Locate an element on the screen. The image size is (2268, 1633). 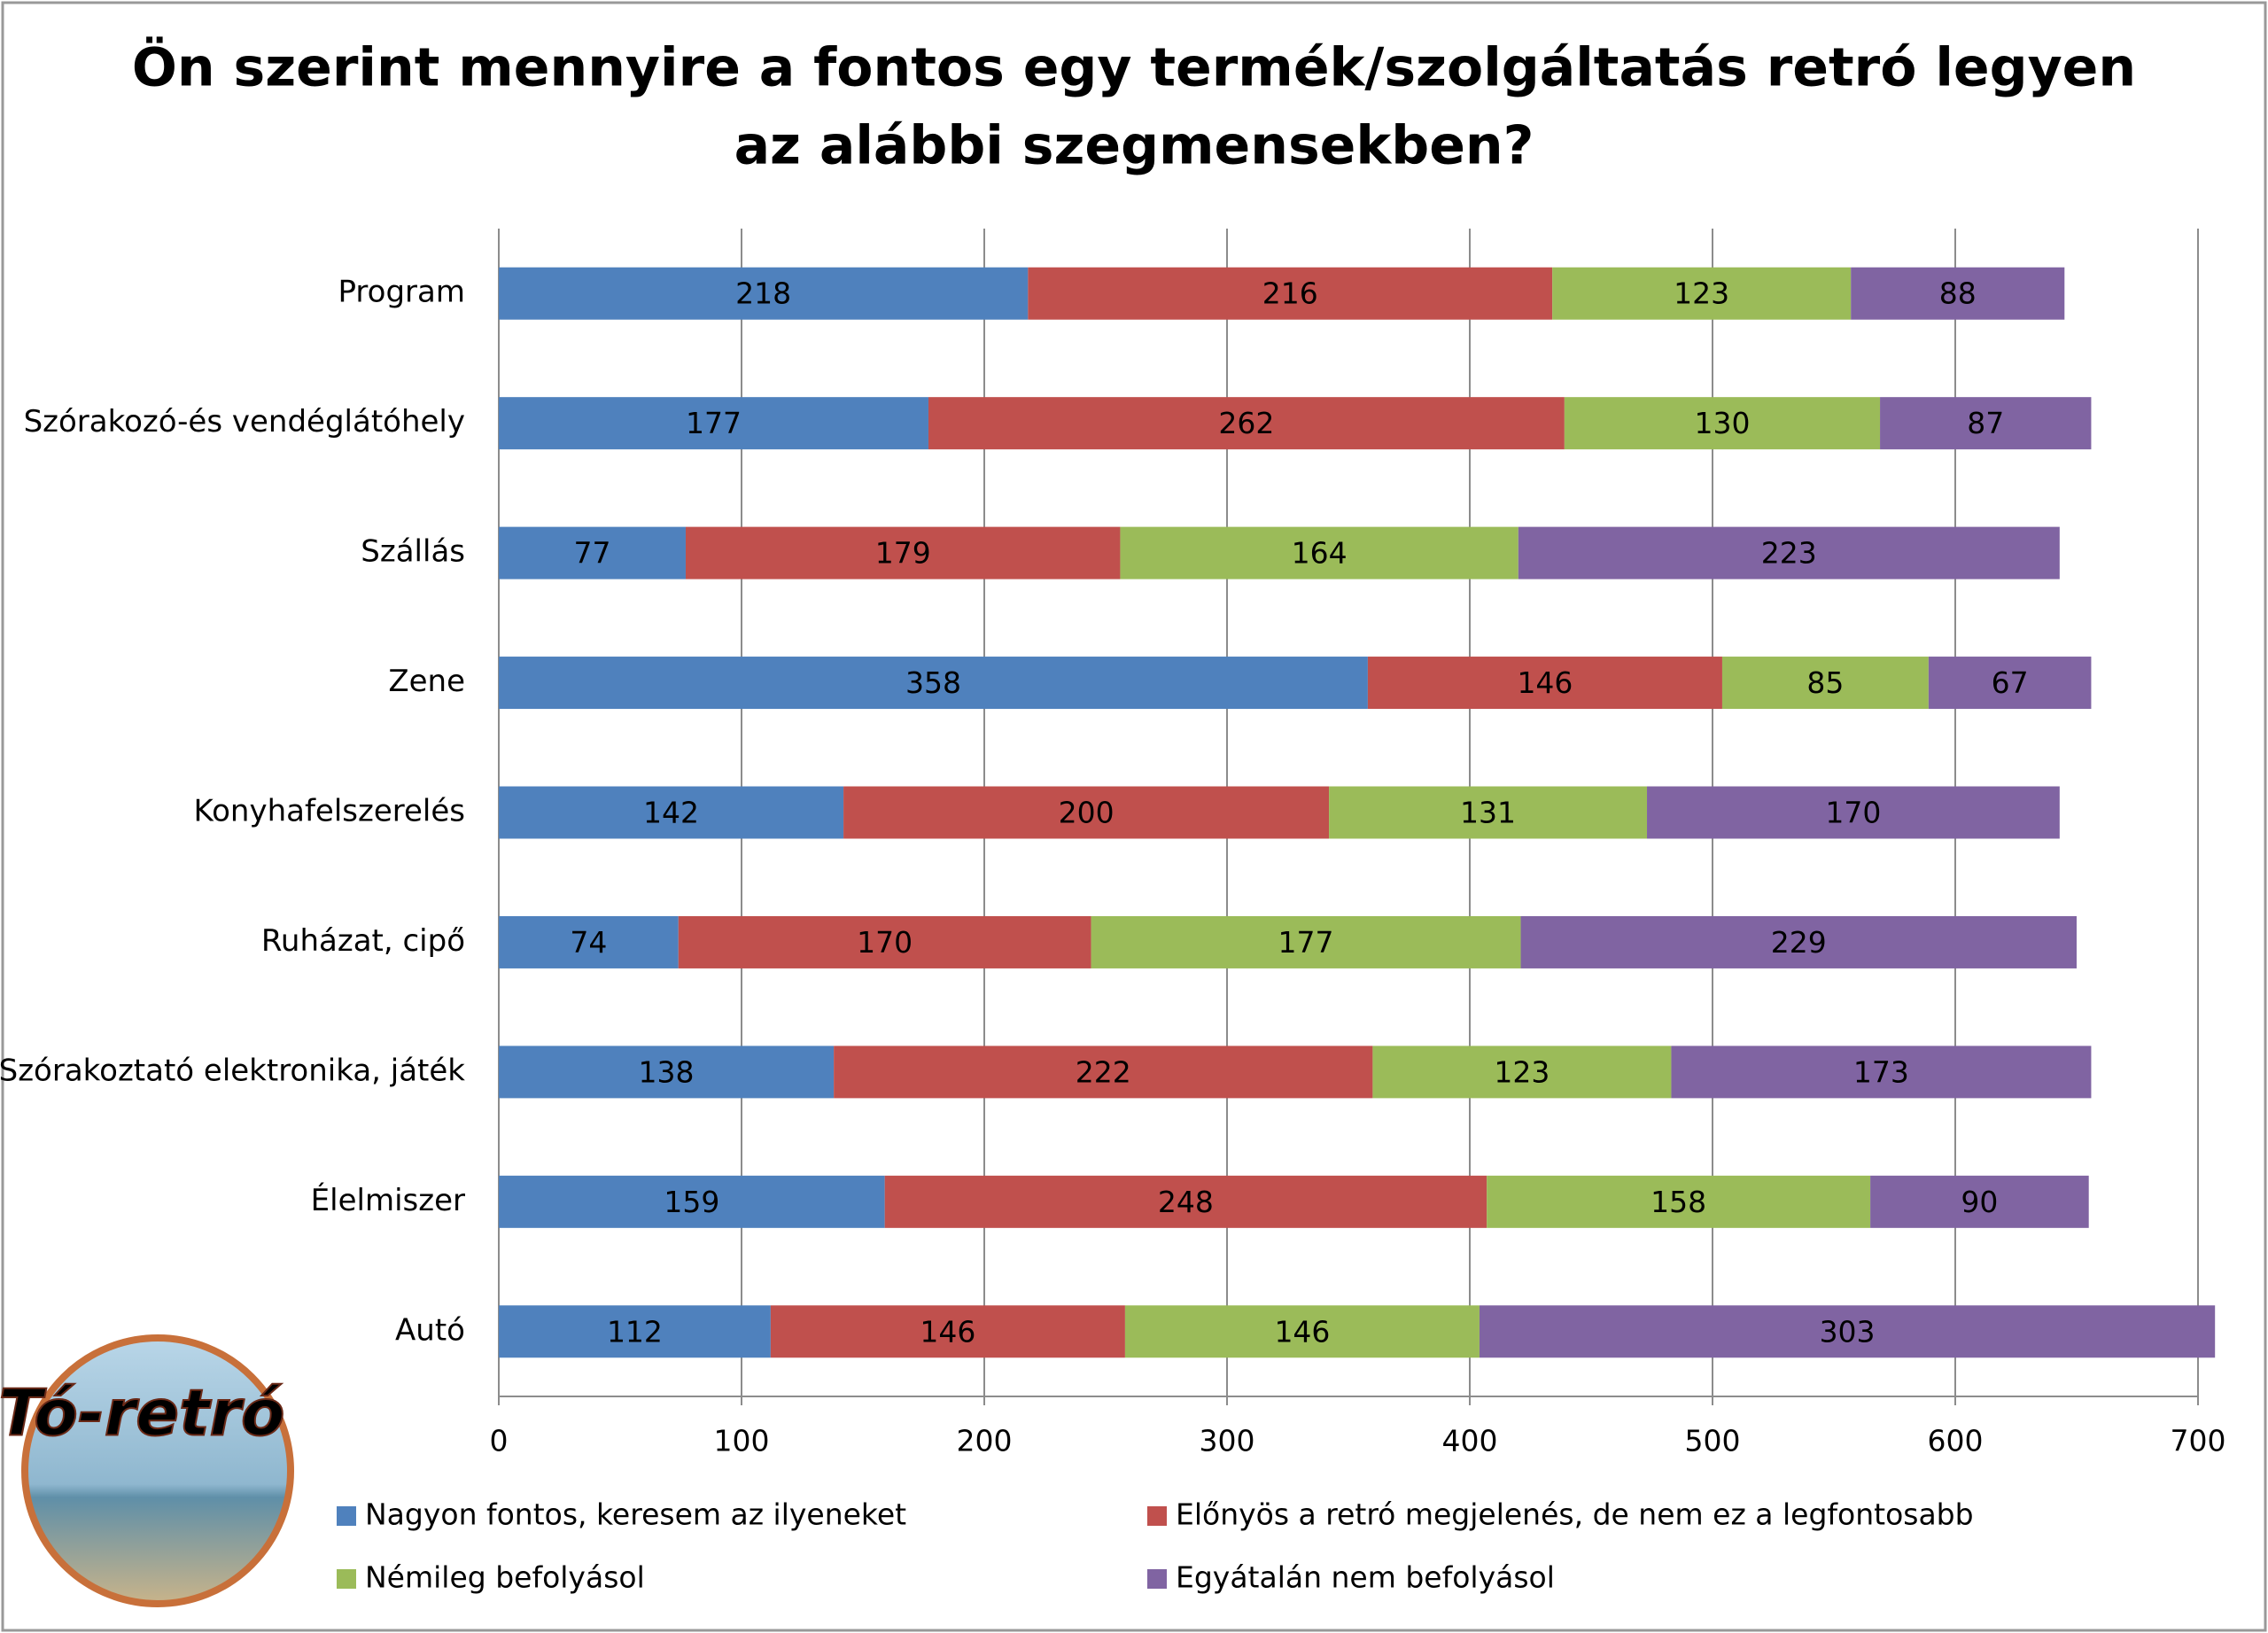
x-tick-label: 0 is located at coordinates (499, 1441).